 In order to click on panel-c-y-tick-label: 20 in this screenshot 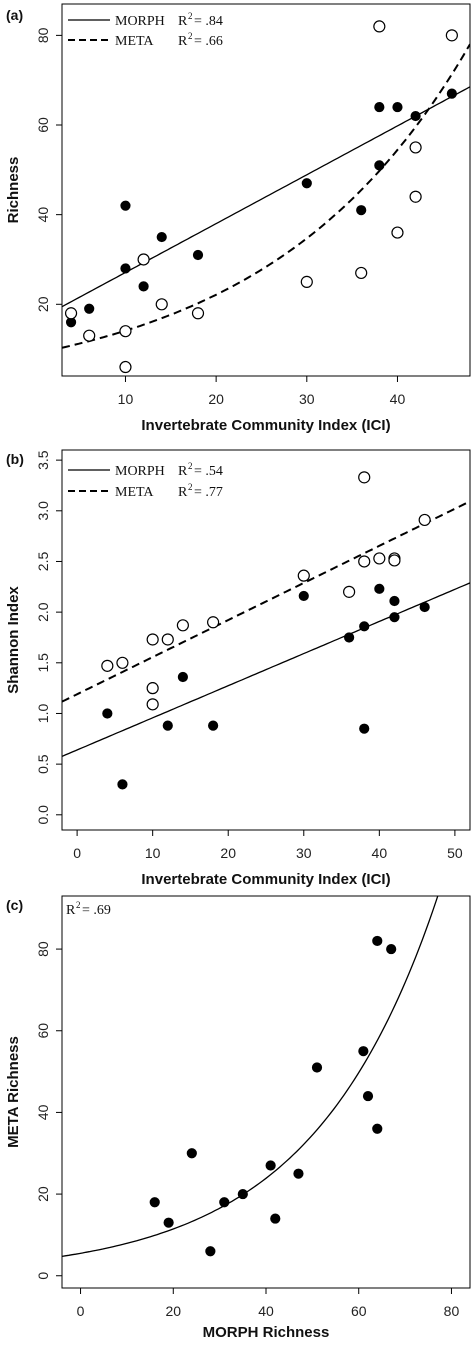, I will do `click(43, 1194)`.